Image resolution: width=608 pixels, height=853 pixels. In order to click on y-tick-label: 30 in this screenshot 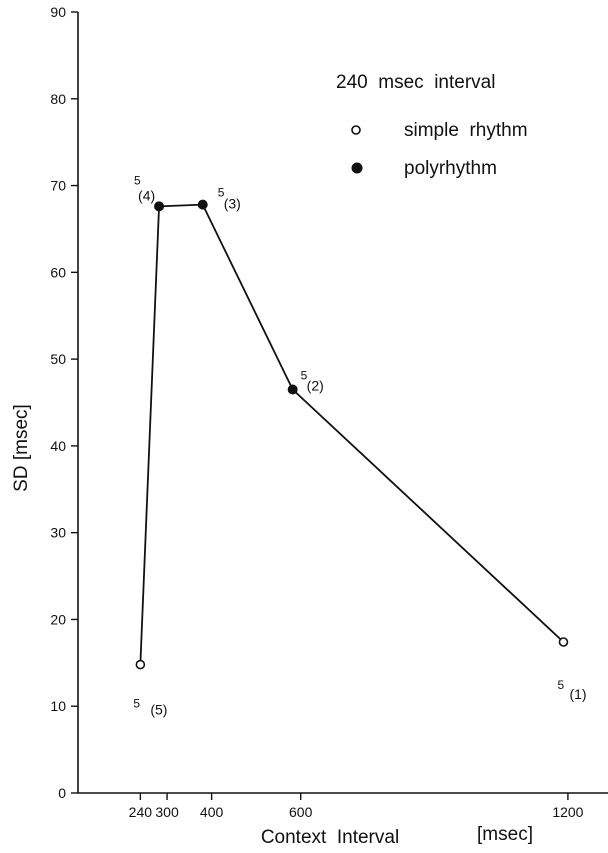, I will do `click(58, 533)`.